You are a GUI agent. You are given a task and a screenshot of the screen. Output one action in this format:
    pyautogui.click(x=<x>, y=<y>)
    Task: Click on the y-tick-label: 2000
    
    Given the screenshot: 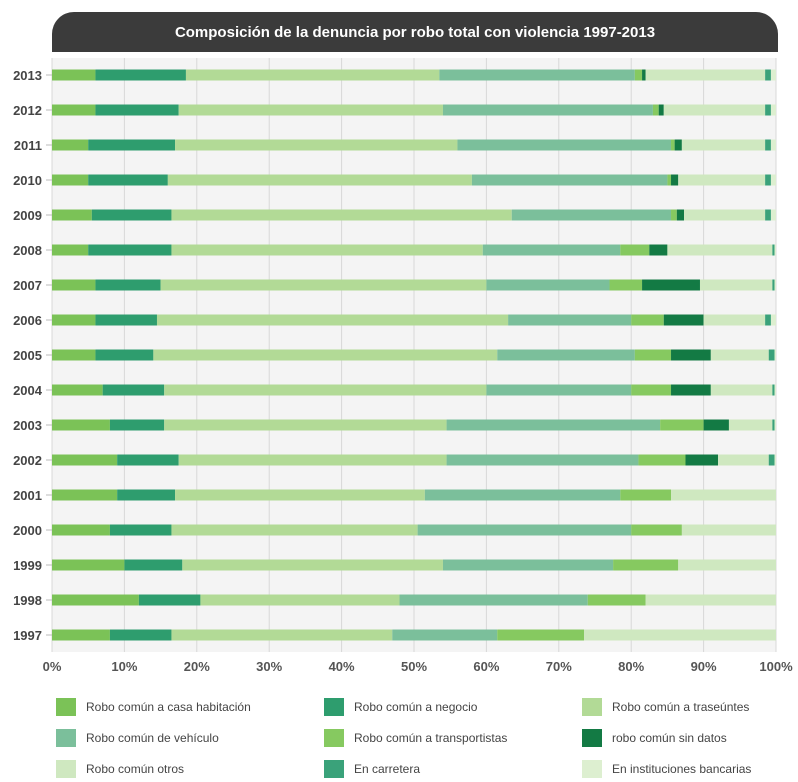 What is the action you would take?
    pyautogui.click(x=27, y=530)
    